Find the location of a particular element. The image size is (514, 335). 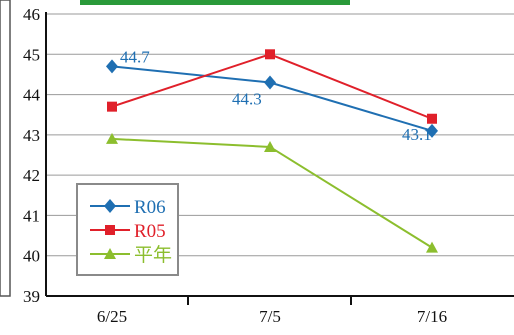

y-tick-label: 39 is located at coordinates (31, 296).